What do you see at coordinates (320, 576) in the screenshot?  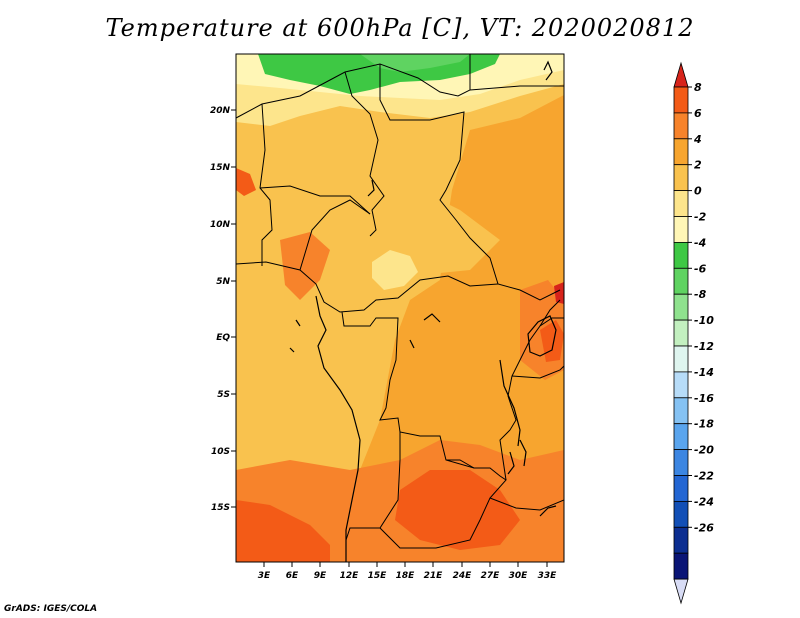 I see `lon-label: 9E` at bounding box center [320, 576].